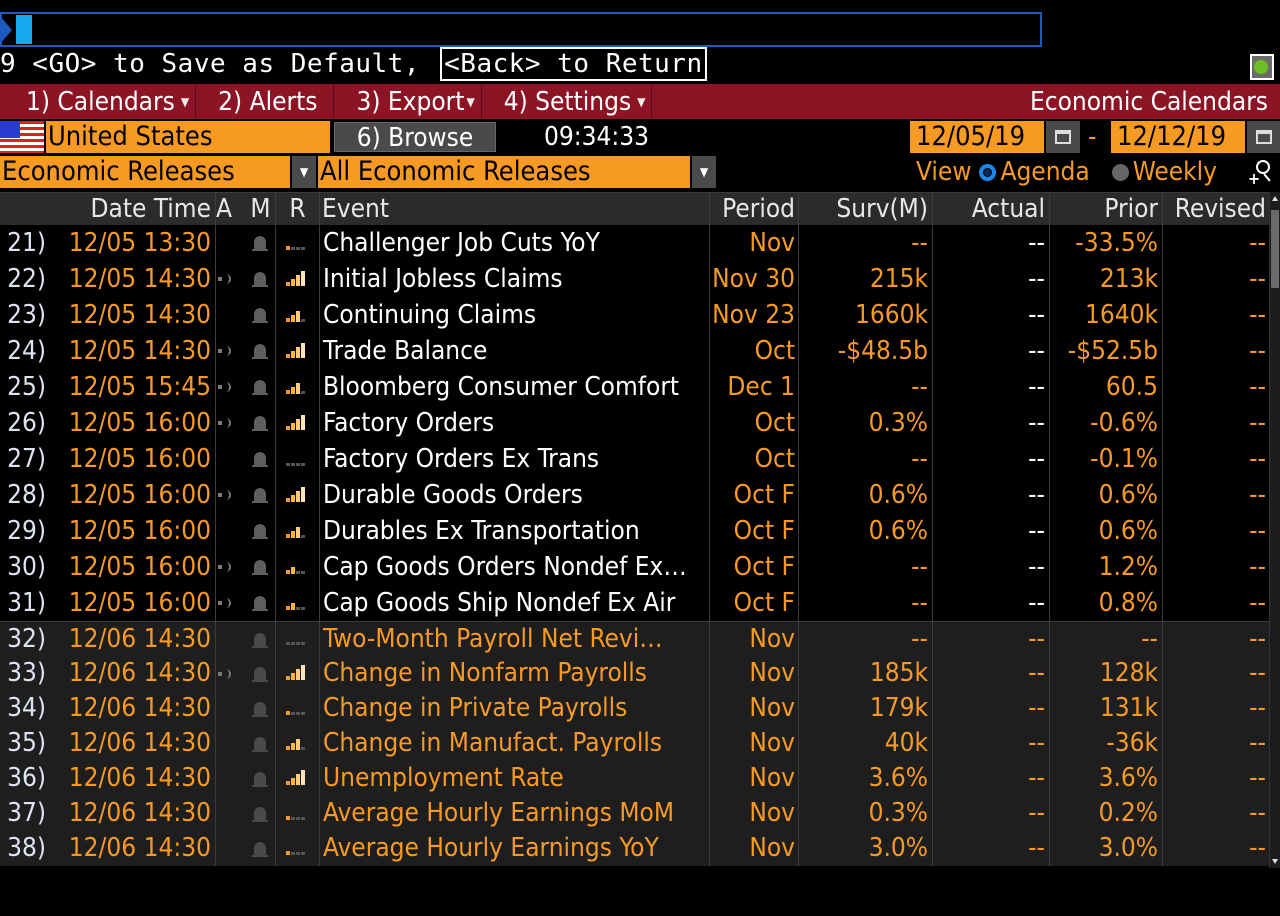 This screenshot has height=916, width=1280. Describe the element at coordinates (1275, 198) in the screenshot. I see `scroll-up-arrow-icon` at that location.